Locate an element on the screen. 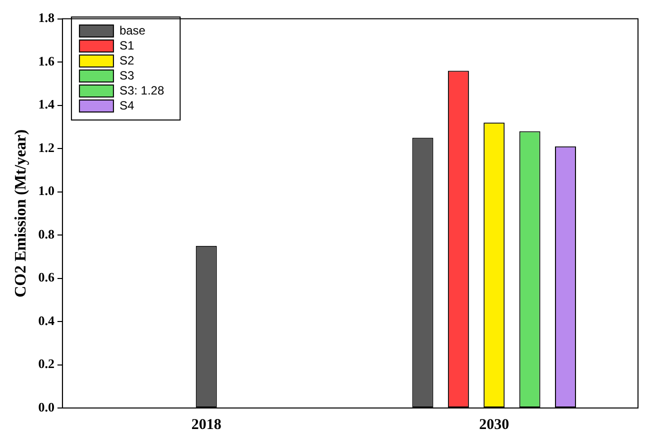 This screenshot has width=656, height=445. legend-label: S1 is located at coordinates (126, 45).